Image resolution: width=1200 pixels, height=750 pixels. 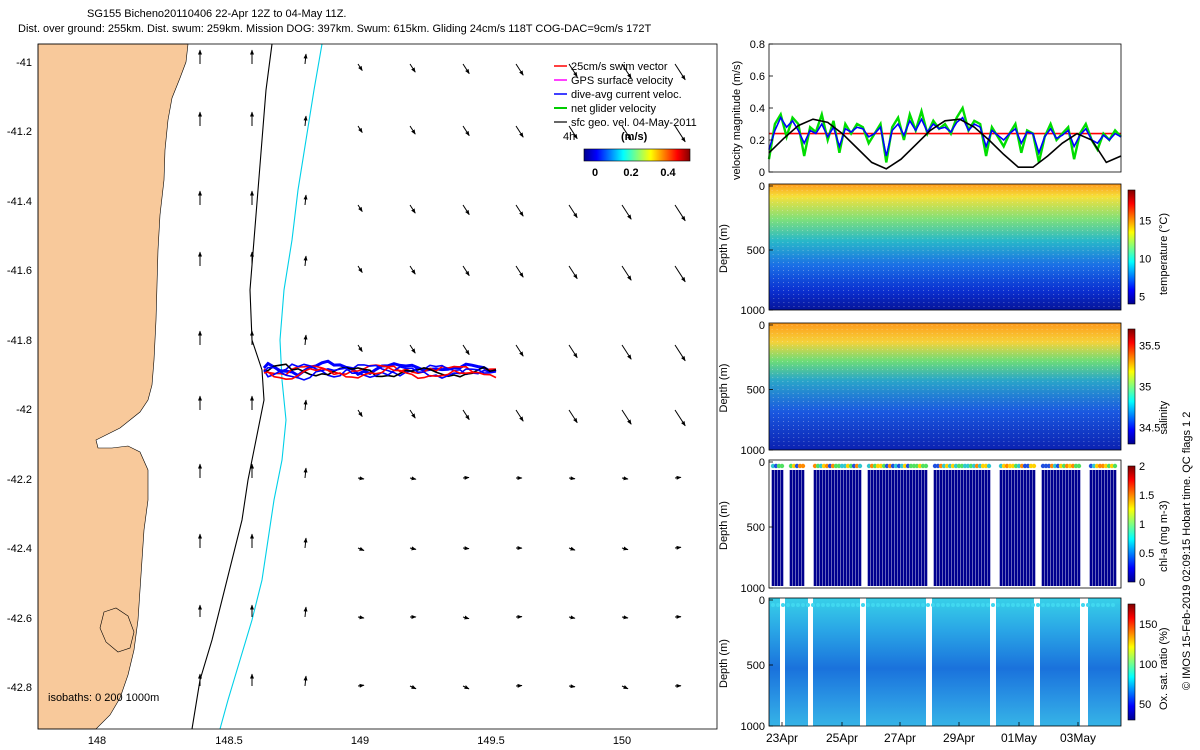 What do you see at coordinates (1145, 259) in the screenshot?
I see `colorbar-tick-label: 10` at bounding box center [1145, 259].